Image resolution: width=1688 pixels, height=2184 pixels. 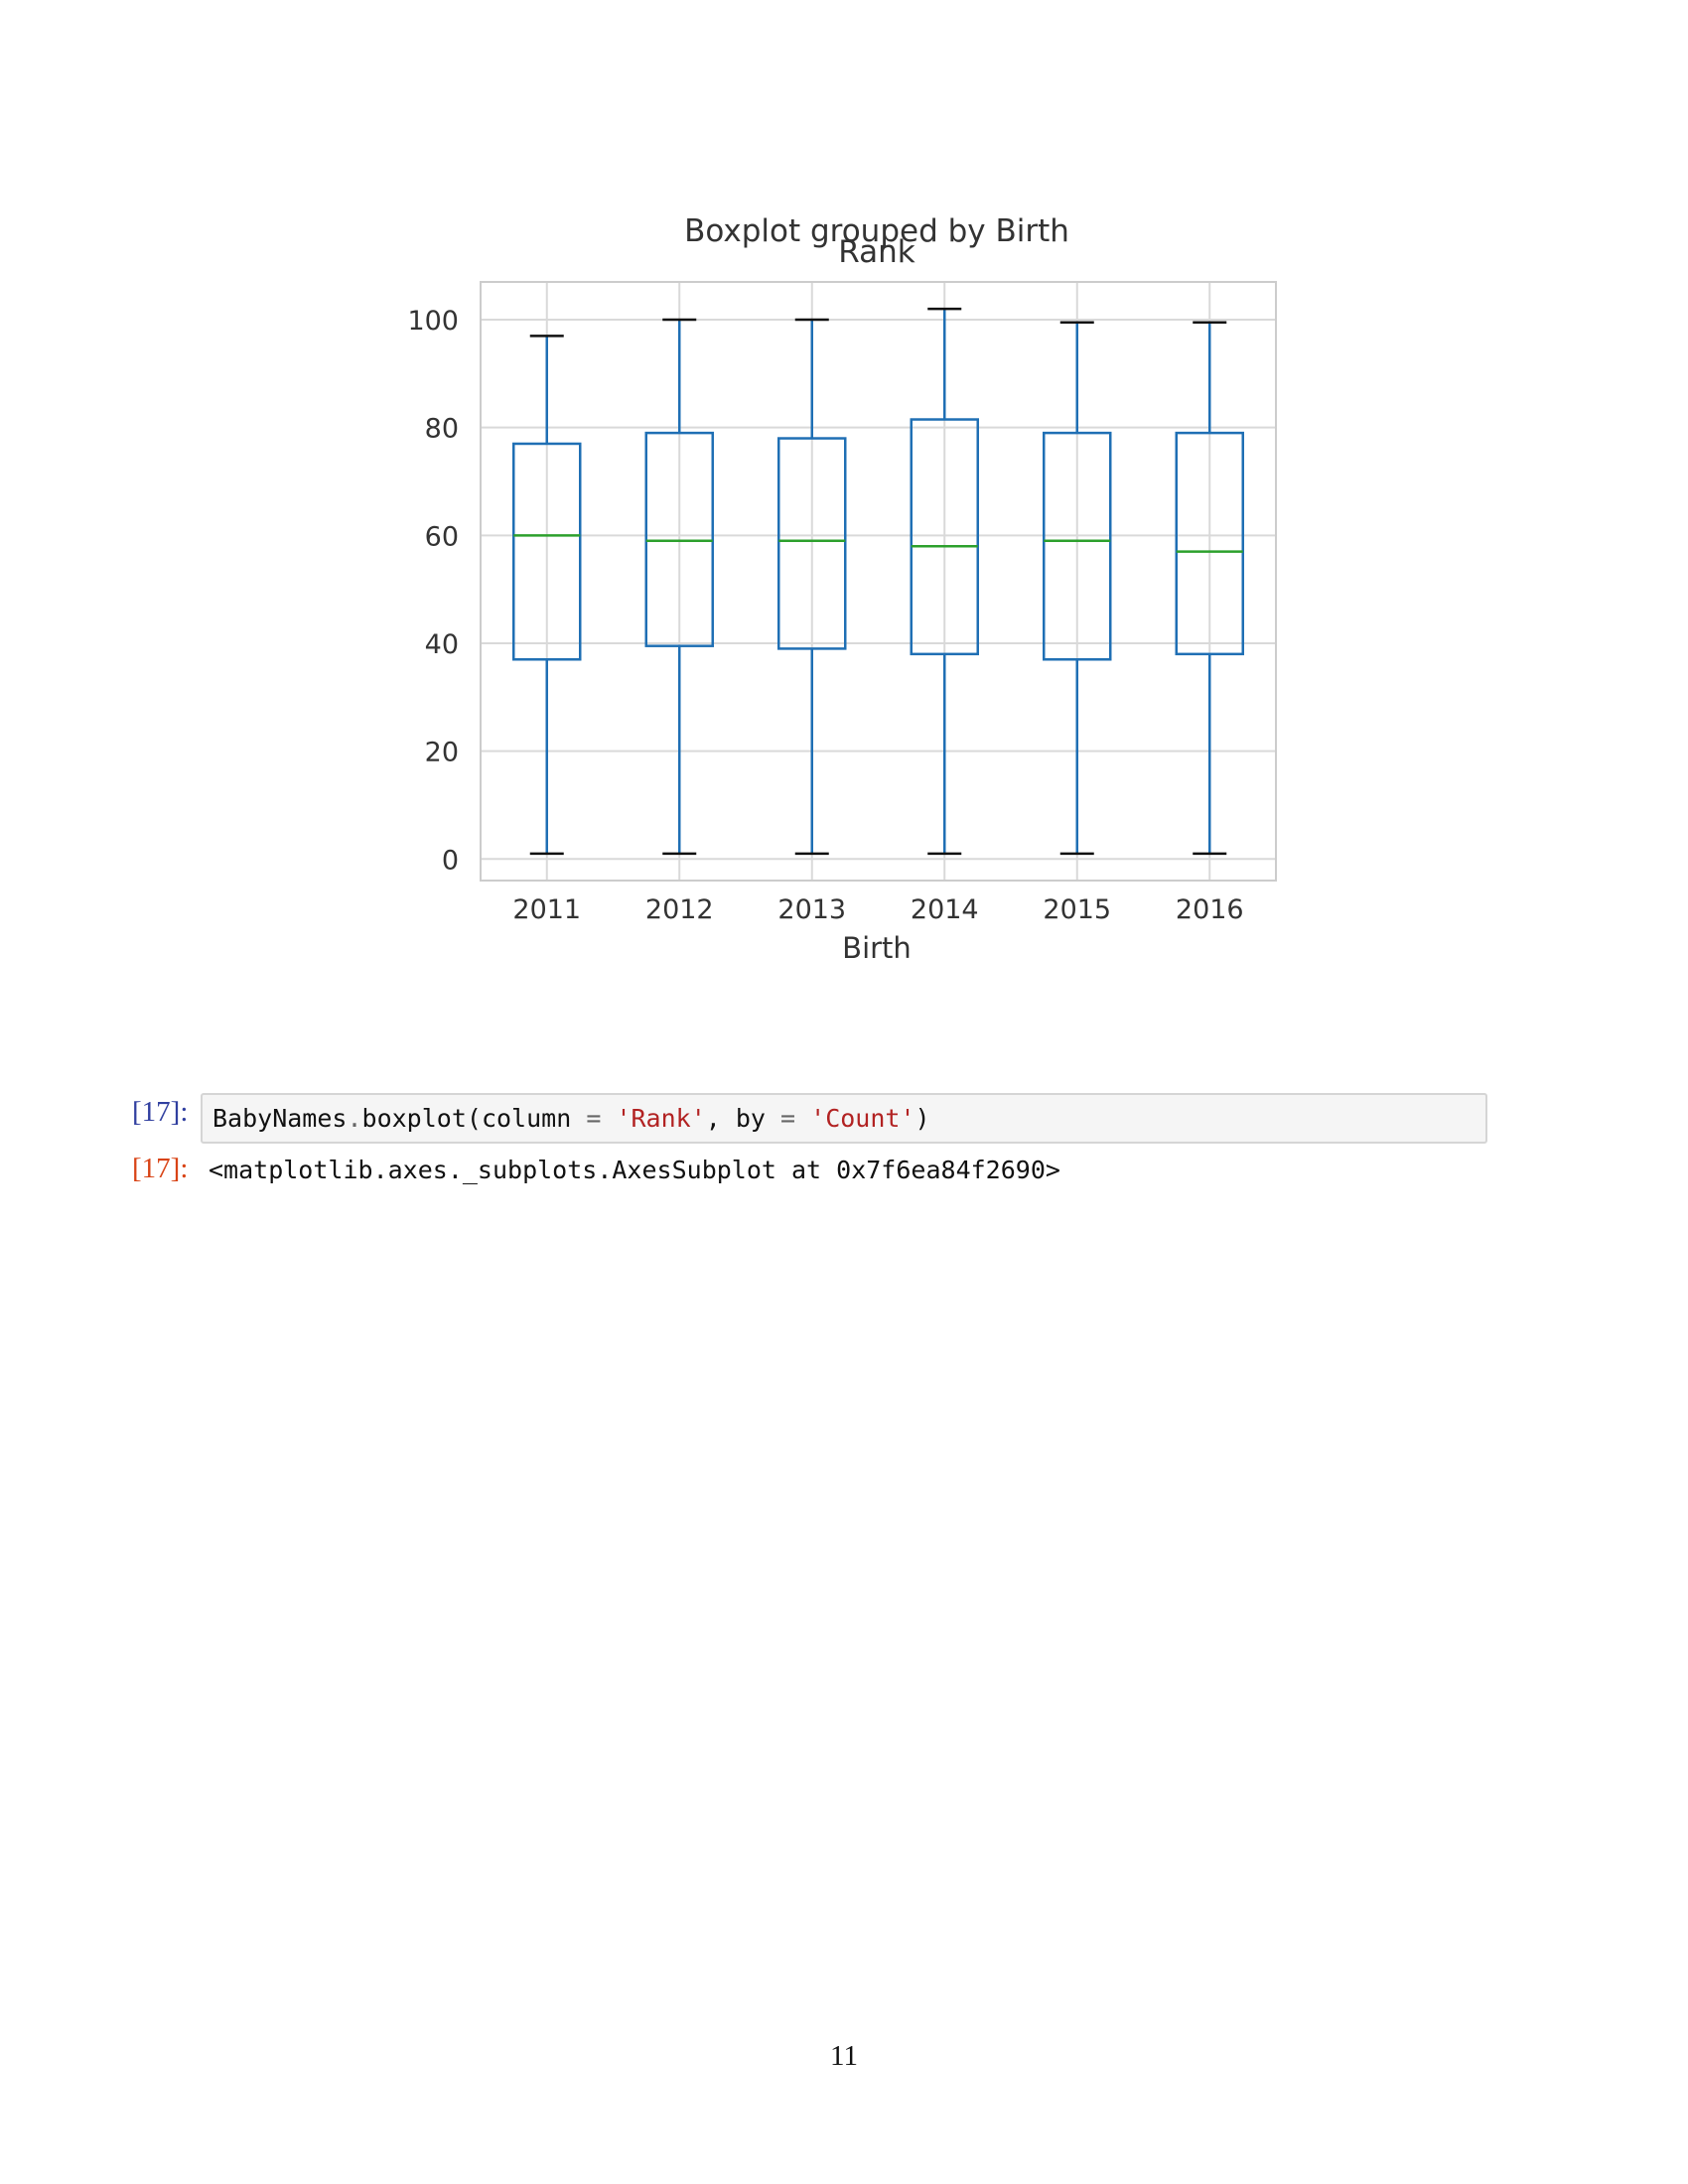 What do you see at coordinates (811, 909) in the screenshot?
I see `x-tick-label: 2013` at bounding box center [811, 909].